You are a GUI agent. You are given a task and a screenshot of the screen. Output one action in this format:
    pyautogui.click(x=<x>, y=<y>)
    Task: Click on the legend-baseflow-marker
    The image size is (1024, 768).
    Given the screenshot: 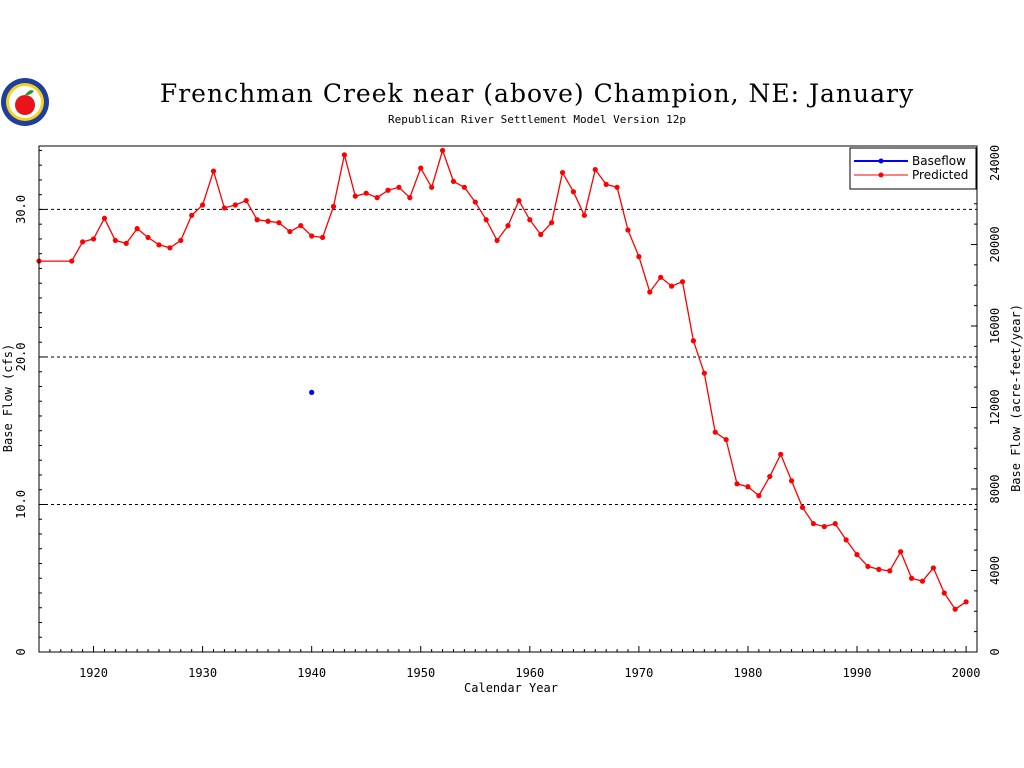 What is the action you would take?
    pyautogui.click(x=881, y=161)
    